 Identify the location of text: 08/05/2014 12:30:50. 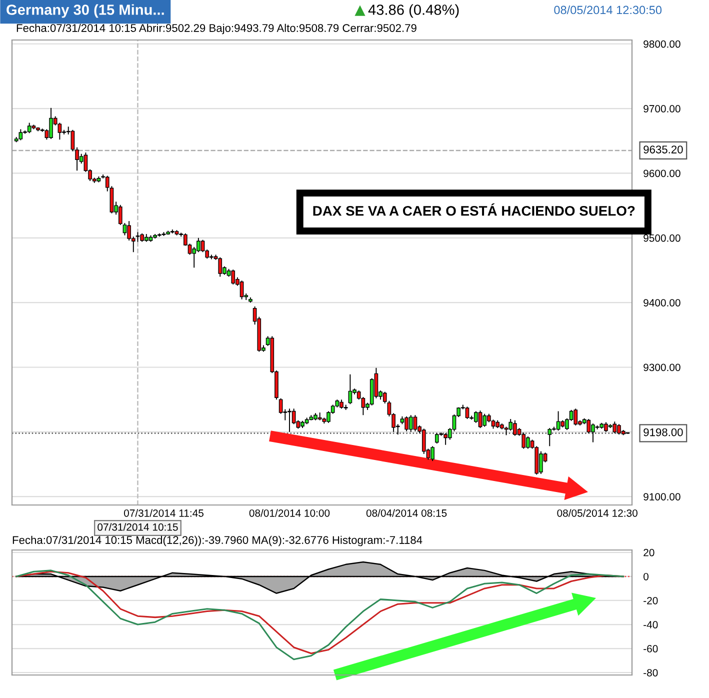
(608, 10).